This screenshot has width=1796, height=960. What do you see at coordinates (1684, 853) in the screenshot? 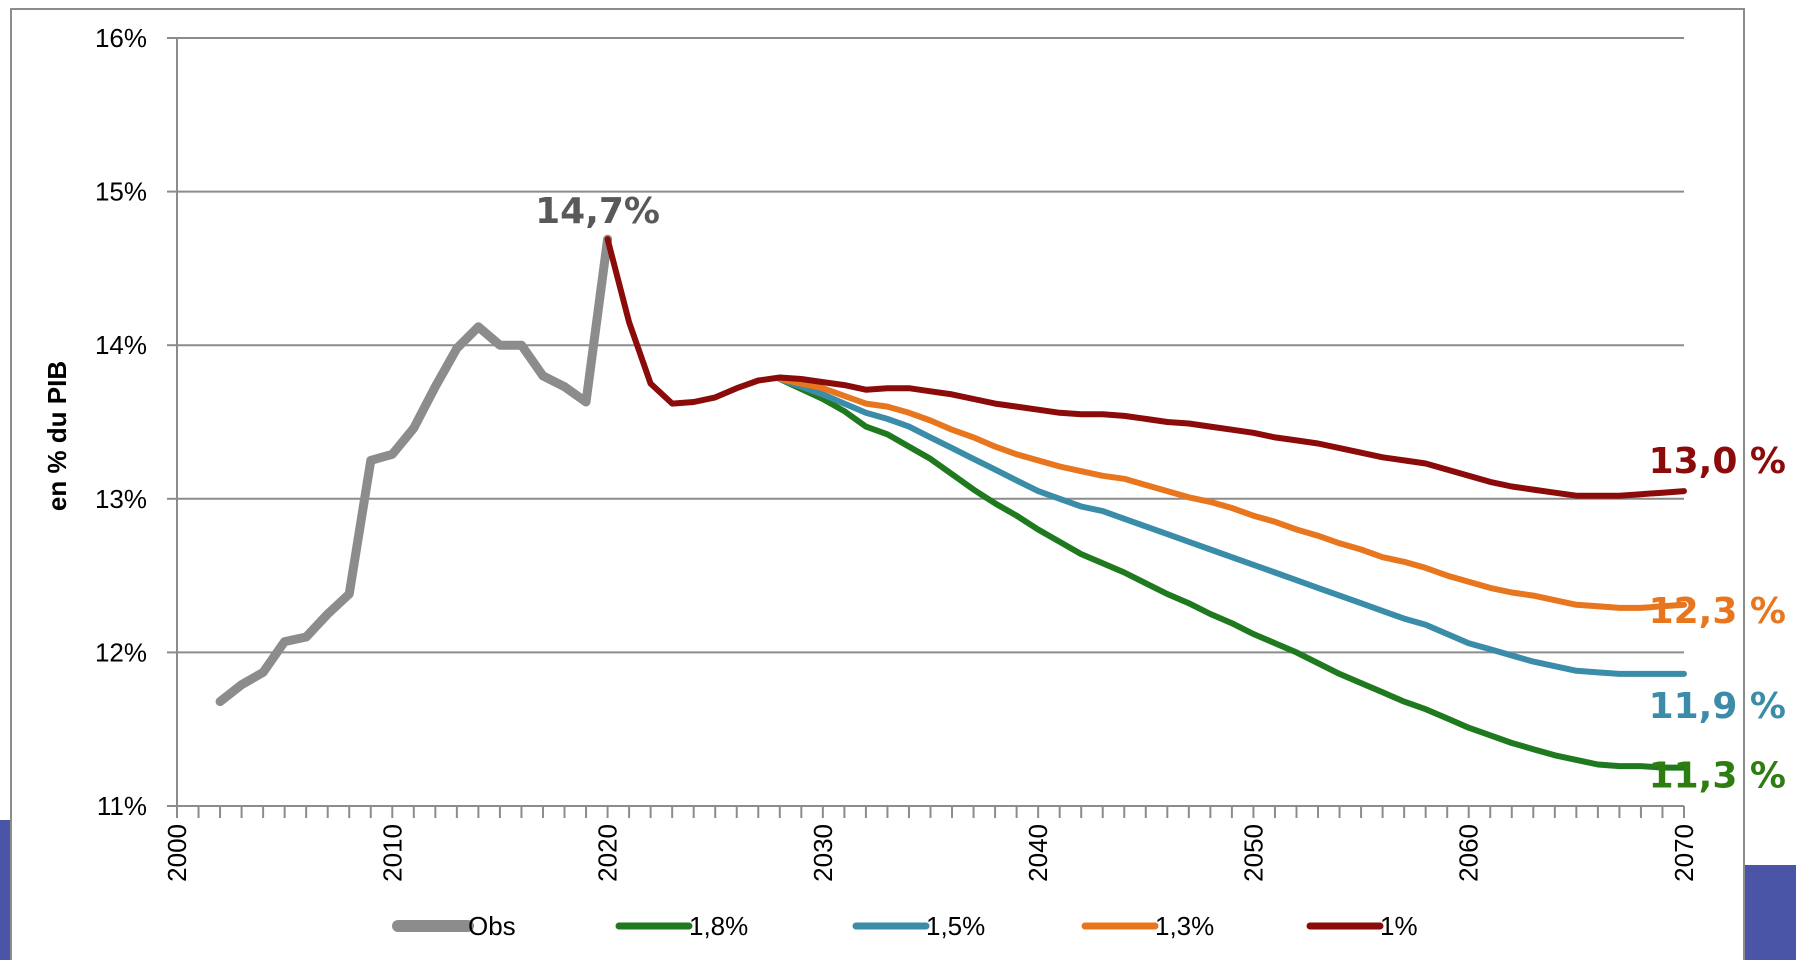
I see `x-tick-label: 2070` at bounding box center [1684, 853].